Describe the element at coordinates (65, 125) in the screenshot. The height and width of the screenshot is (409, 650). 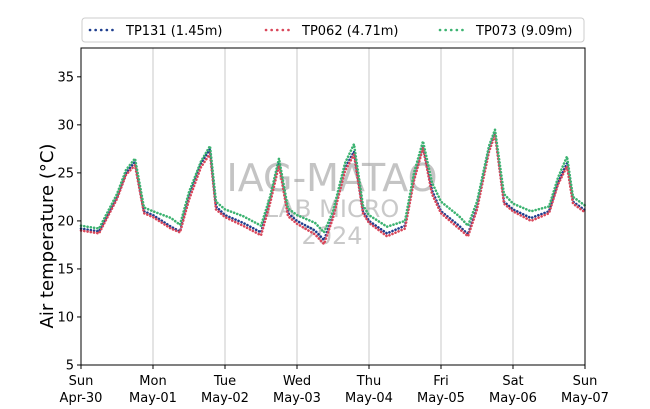
I see `y-tick-label: 30` at that location.